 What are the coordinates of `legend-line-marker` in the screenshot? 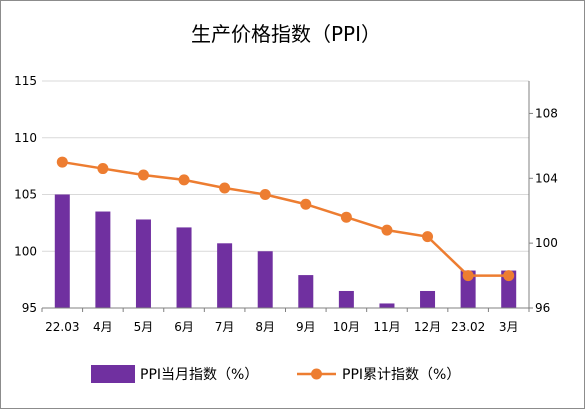 It's located at (316, 374).